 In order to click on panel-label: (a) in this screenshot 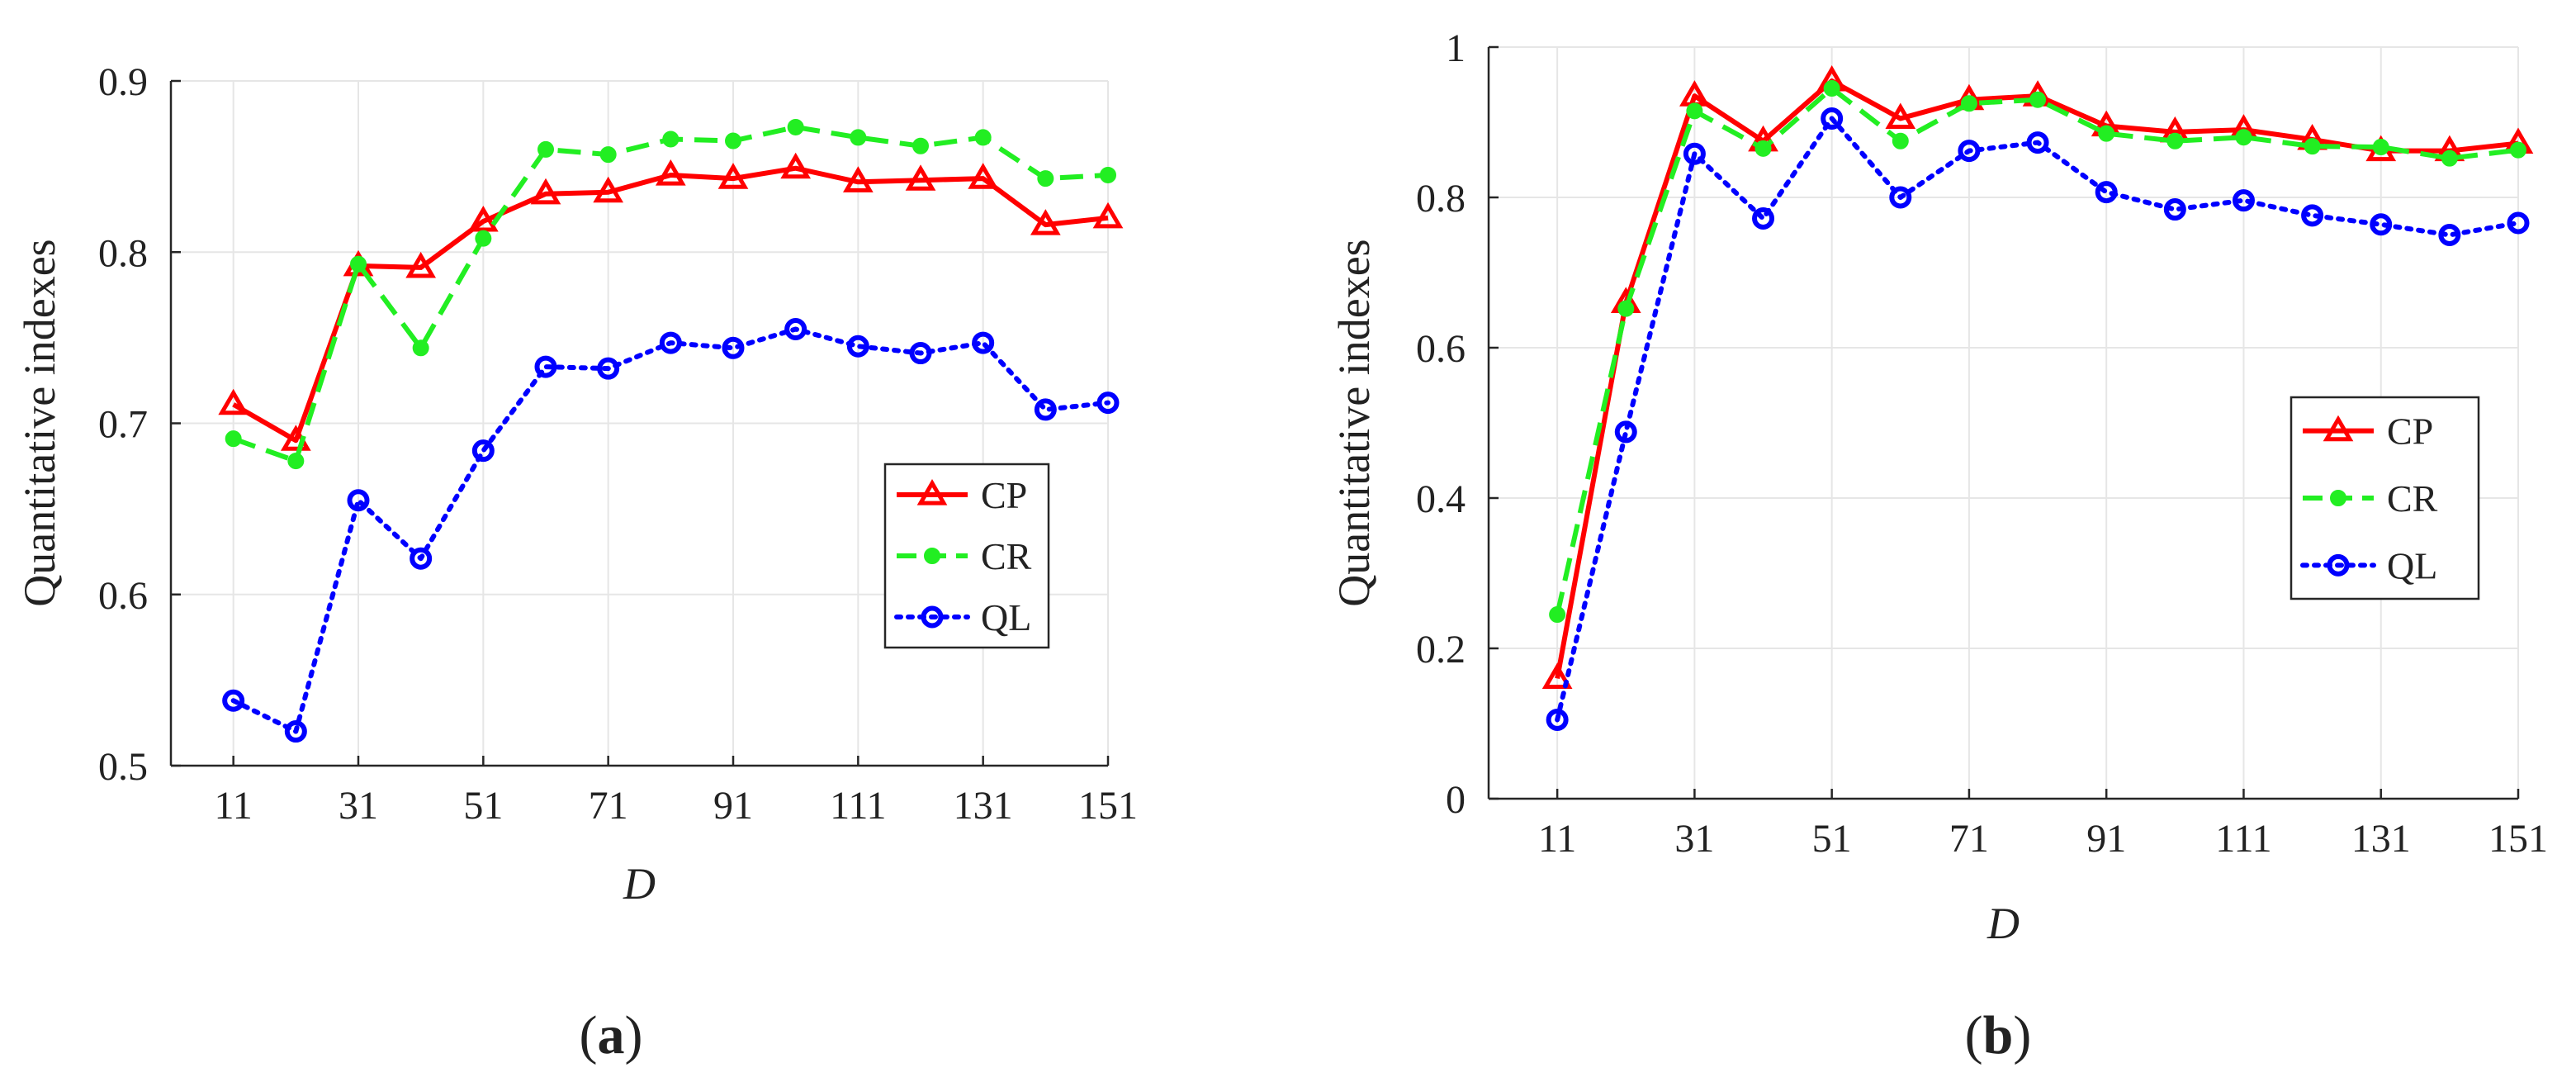, I will do `click(611, 1035)`.